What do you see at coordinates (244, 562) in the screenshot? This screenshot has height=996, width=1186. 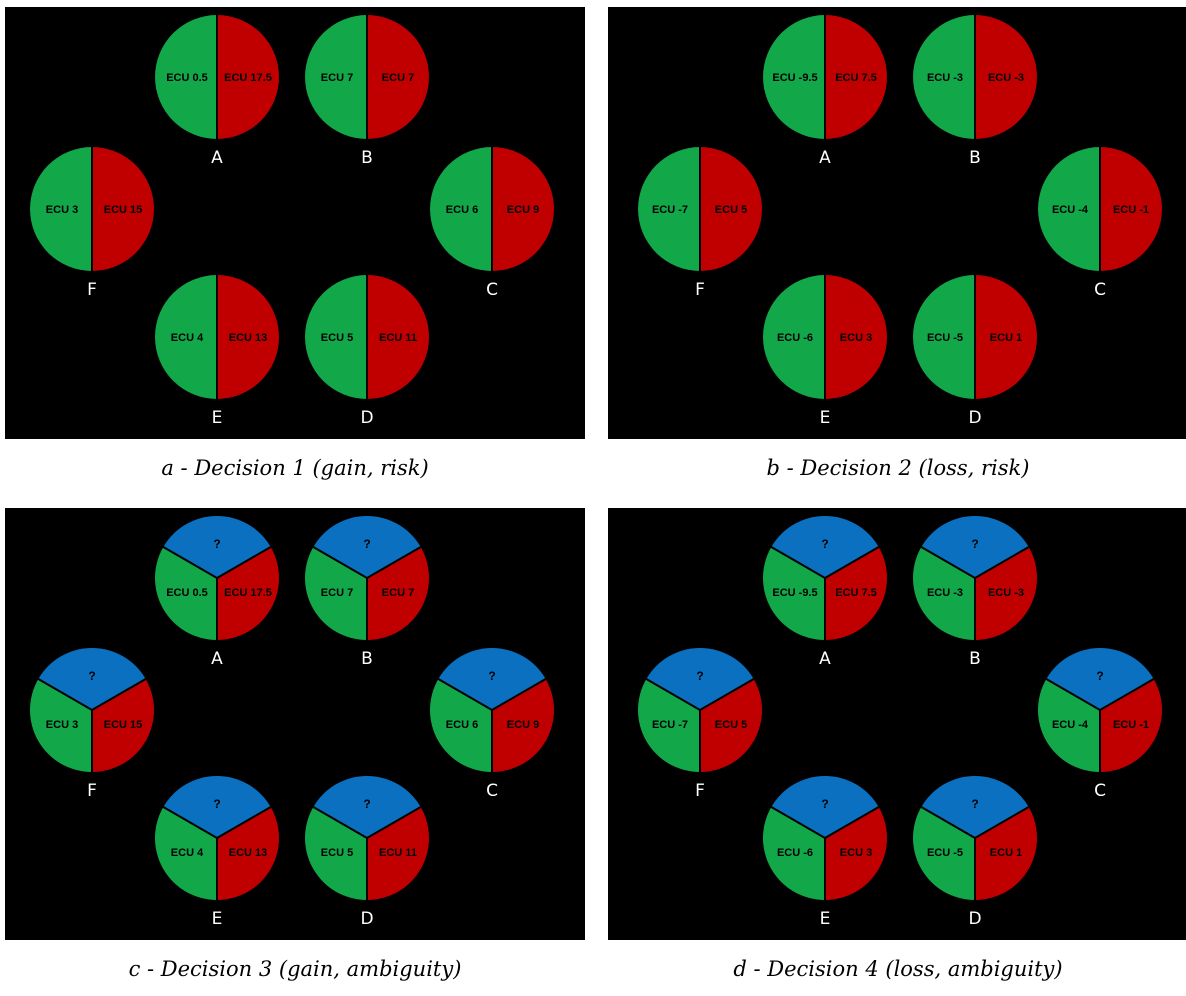 I see `option-a-divider` at bounding box center [244, 562].